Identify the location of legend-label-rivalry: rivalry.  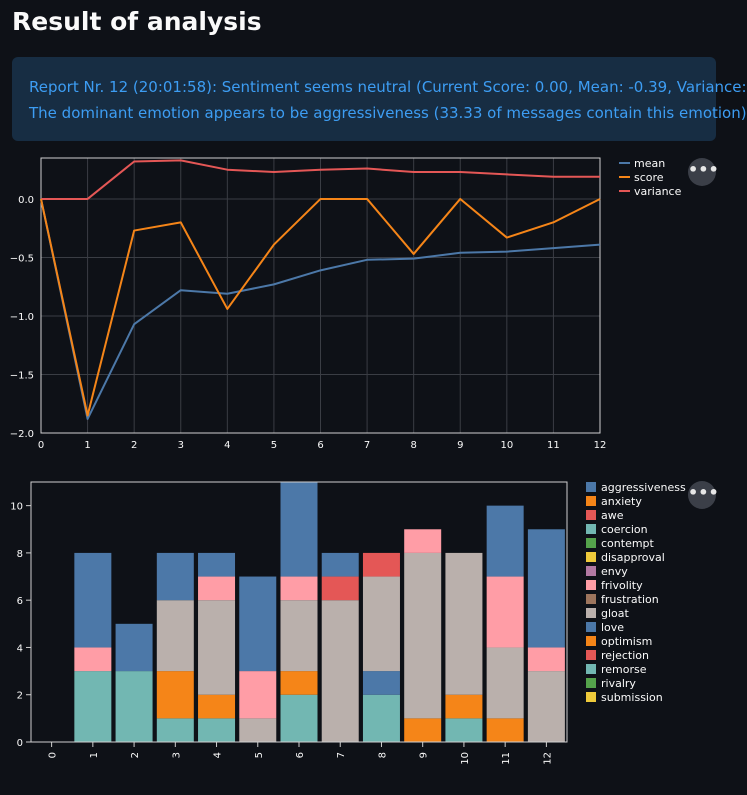
(618, 683).